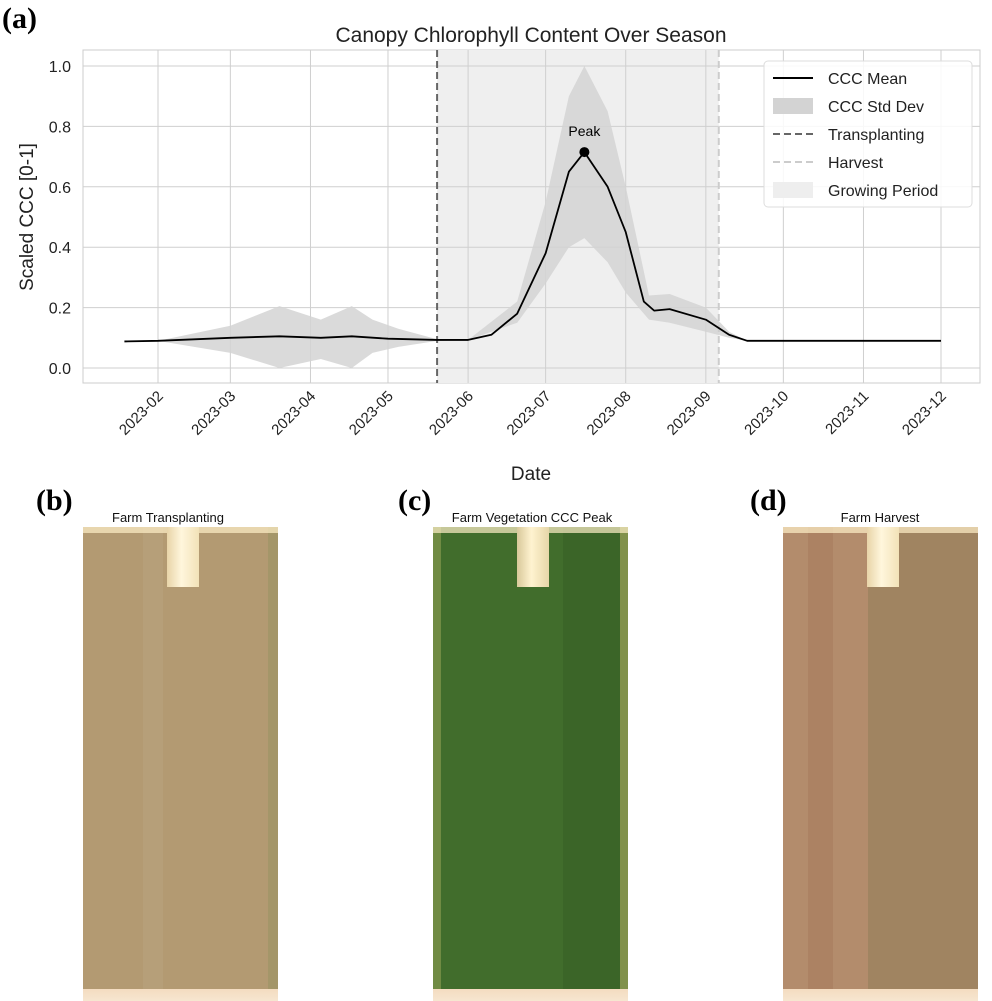 This screenshot has width=992, height=1001. Describe the element at coordinates (27, 217) in the screenshot. I see `y-axis-label: Scaled CCC [0-1]` at that location.